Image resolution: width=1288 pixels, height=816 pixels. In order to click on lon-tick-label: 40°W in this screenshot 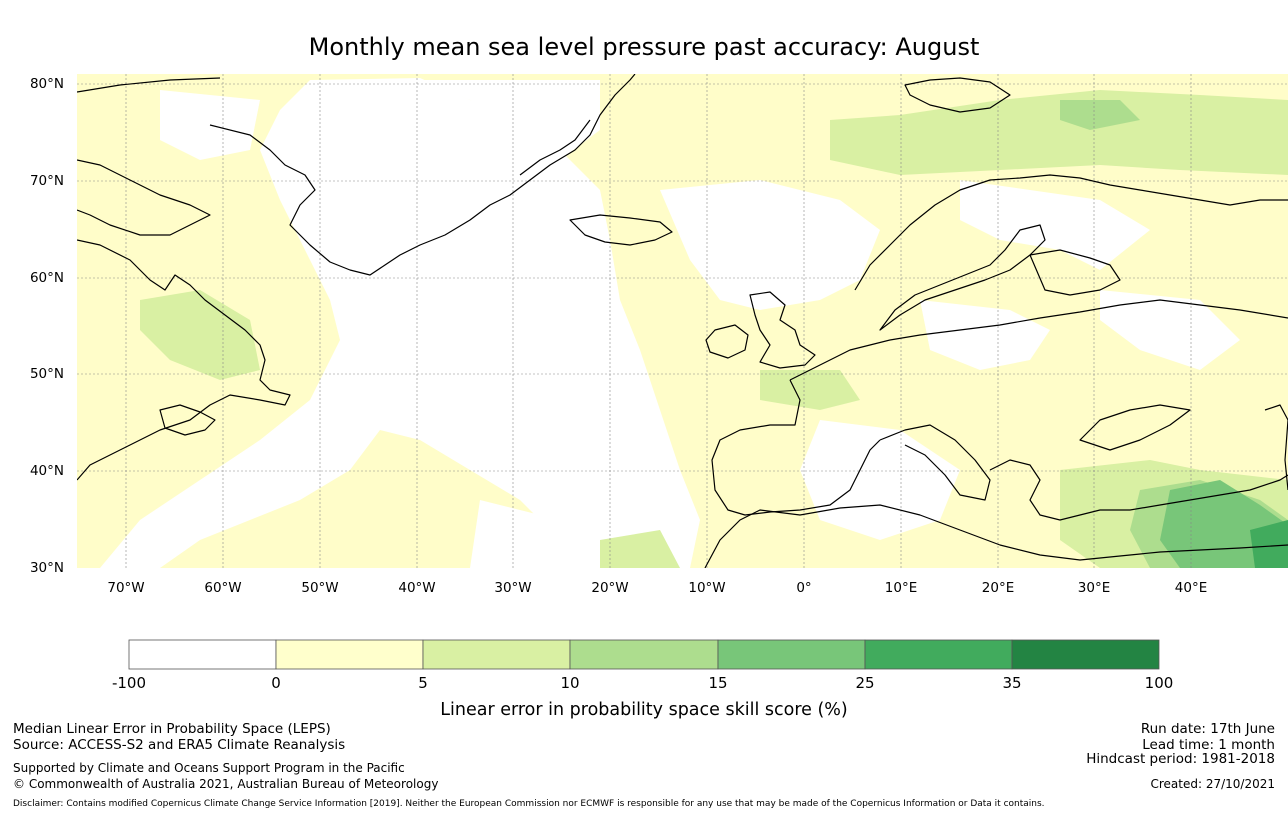, I will do `click(417, 588)`.